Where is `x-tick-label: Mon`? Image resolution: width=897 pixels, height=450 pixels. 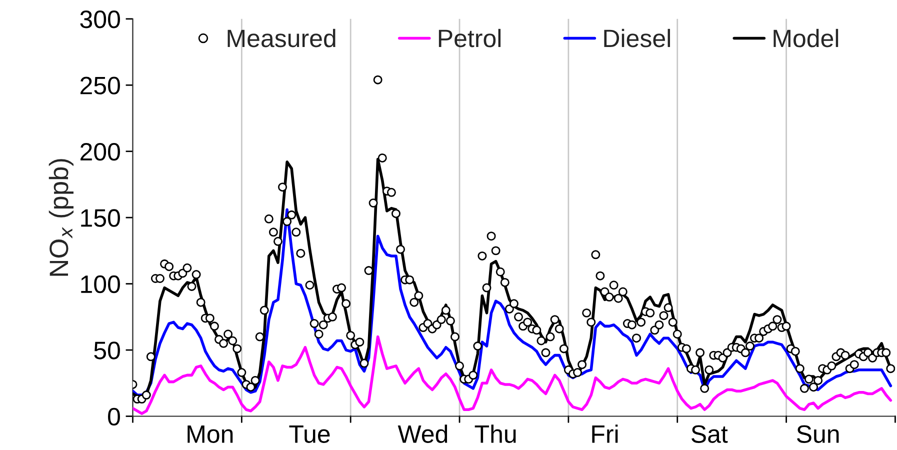 x-tick-label: Mon is located at coordinates (210, 434).